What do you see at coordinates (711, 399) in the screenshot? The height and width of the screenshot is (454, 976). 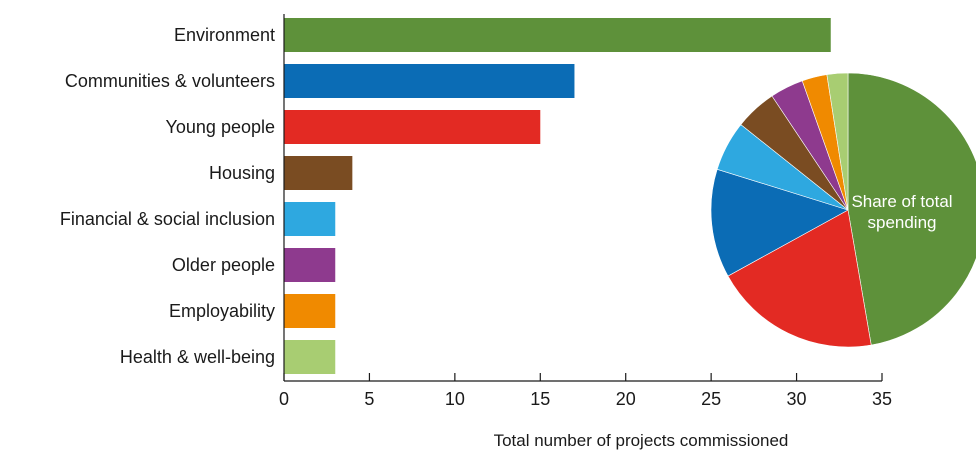 I see `x-tick-label: 25` at bounding box center [711, 399].